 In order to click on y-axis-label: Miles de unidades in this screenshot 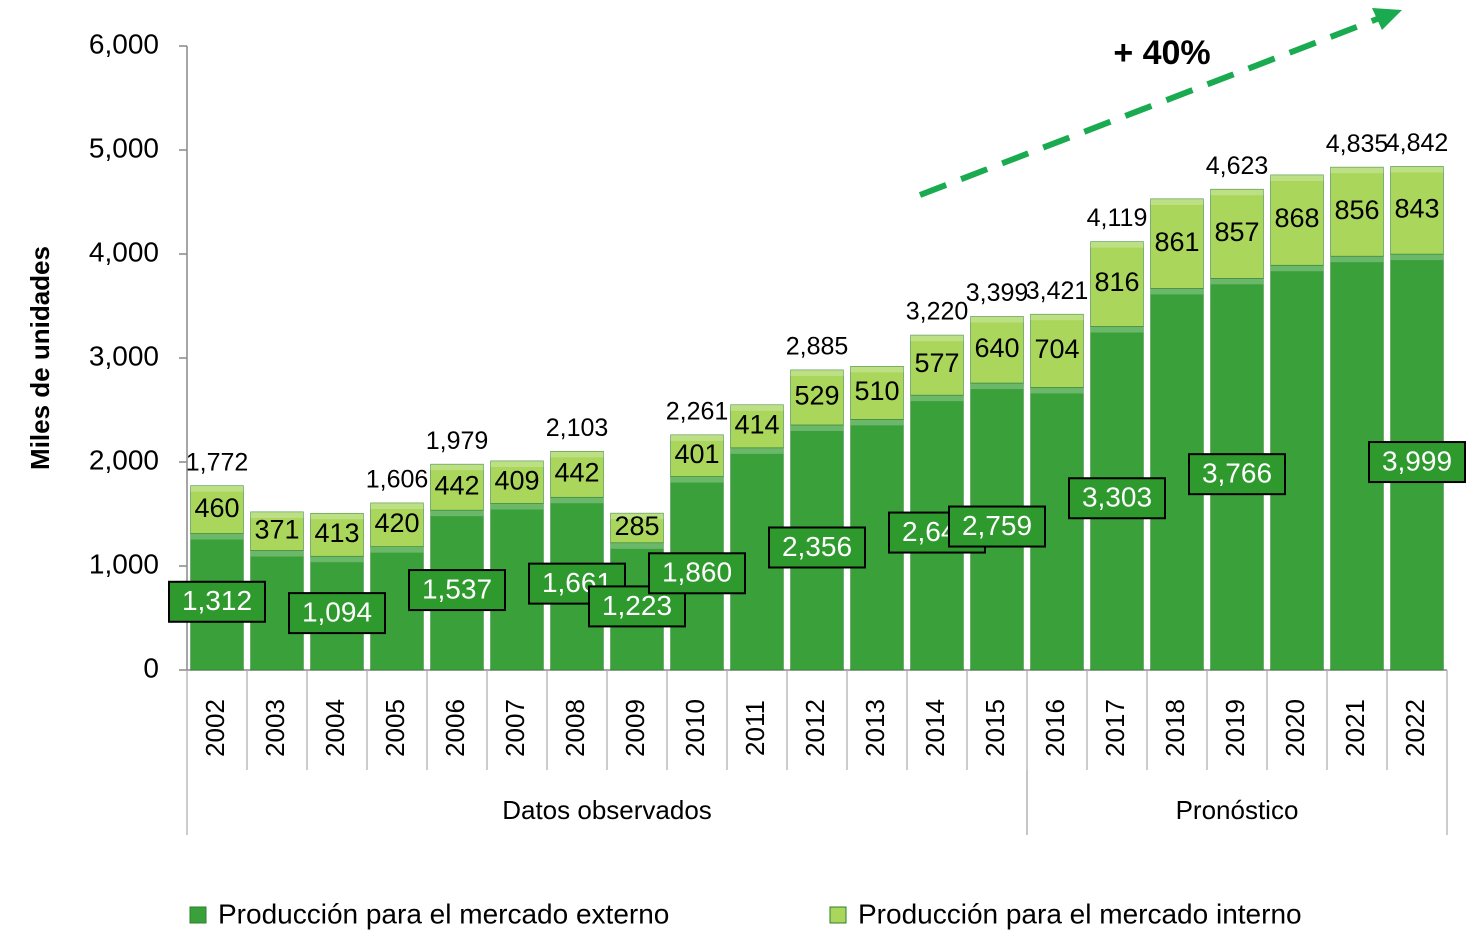, I will do `click(40, 358)`.